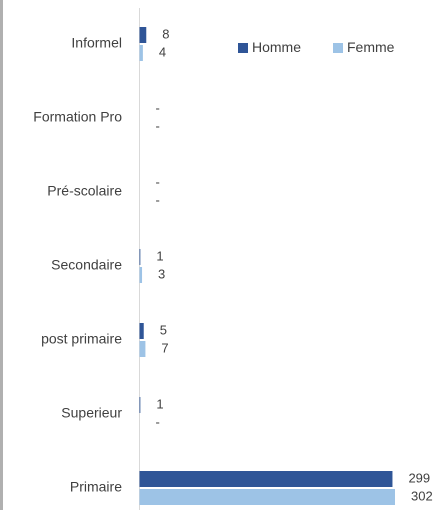 The width and height of the screenshot is (443, 510). I want to click on category-label: Informel, so click(96, 43).